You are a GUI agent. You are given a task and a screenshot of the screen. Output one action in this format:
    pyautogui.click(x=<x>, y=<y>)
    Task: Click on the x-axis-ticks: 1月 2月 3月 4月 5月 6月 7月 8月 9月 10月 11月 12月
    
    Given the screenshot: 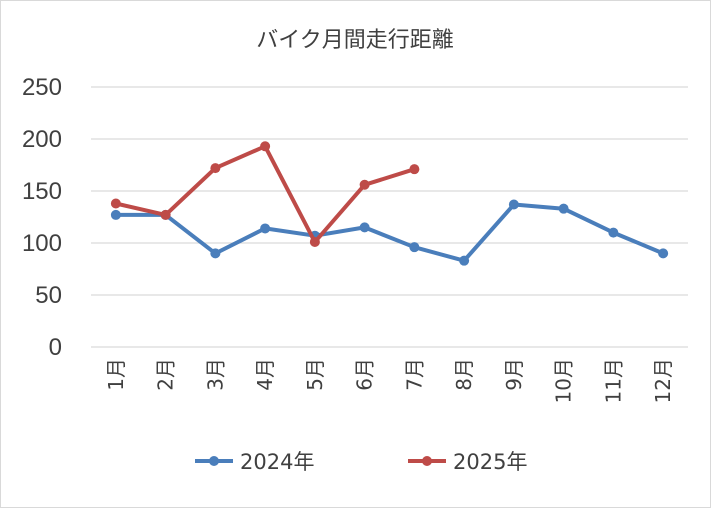 What is the action you would take?
    pyautogui.click(x=389, y=380)
    